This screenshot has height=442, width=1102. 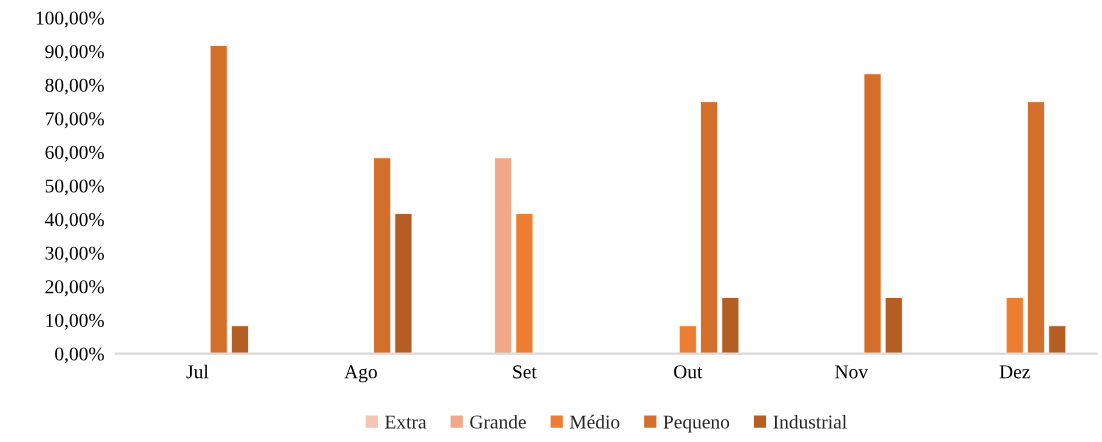 What do you see at coordinates (498, 421) in the screenshot?
I see `legend-label: Grande` at bounding box center [498, 421].